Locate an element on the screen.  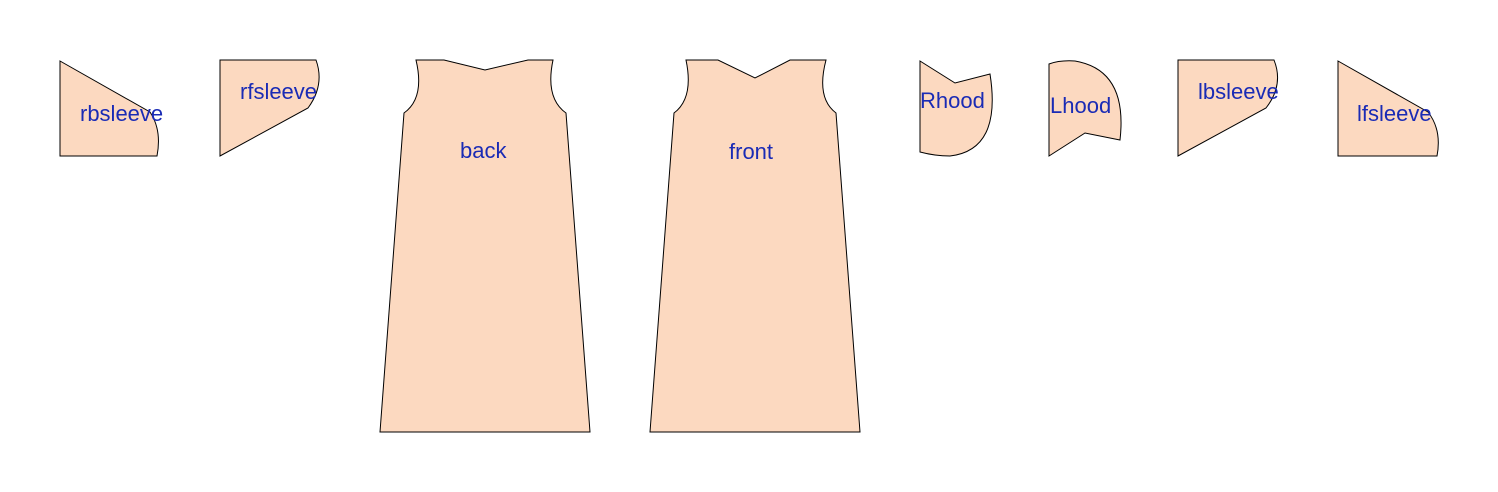
piece-lfsleeve-label: lfsleeve is located at coordinates (1394, 113).